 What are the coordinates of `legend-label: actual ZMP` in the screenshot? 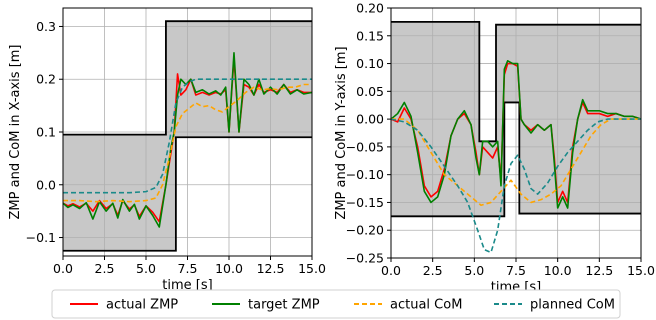 It's located at (142, 305).